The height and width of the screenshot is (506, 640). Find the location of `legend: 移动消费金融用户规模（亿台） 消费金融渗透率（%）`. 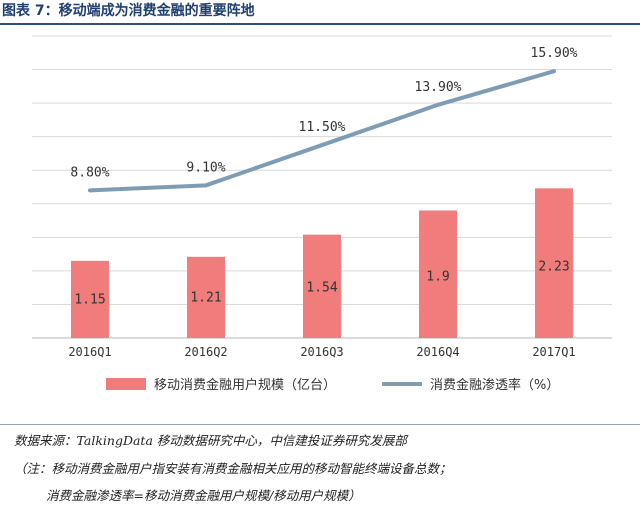

legend: 移动消费金融用户规模（亿台） 消费金融渗透率（%） is located at coordinates (332, 385).